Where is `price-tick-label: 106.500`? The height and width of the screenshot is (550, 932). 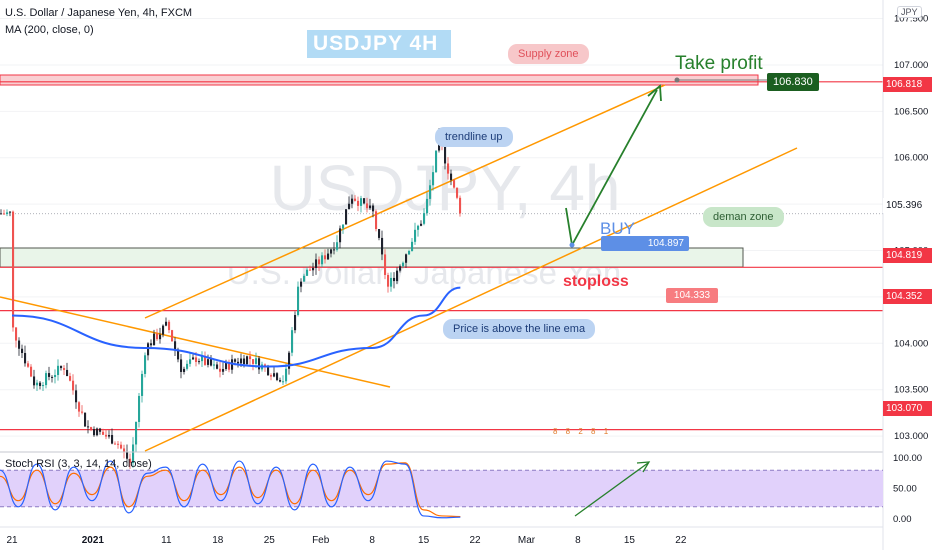 price-tick-label: 106.500 is located at coordinates (911, 111).